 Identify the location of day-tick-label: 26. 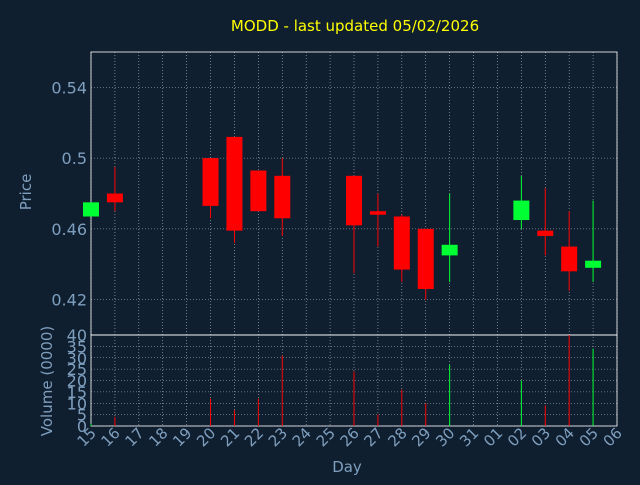
(350, 437).